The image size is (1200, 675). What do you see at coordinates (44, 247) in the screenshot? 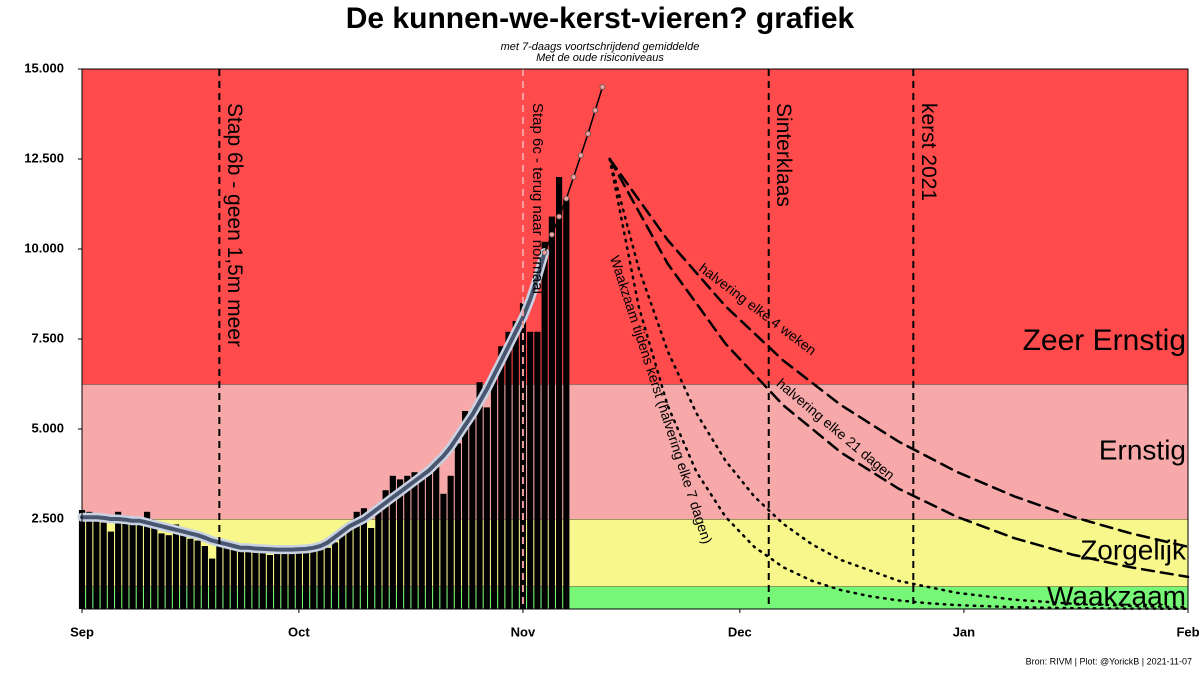
I see `y-tick-label: 10.000` at bounding box center [44, 247].